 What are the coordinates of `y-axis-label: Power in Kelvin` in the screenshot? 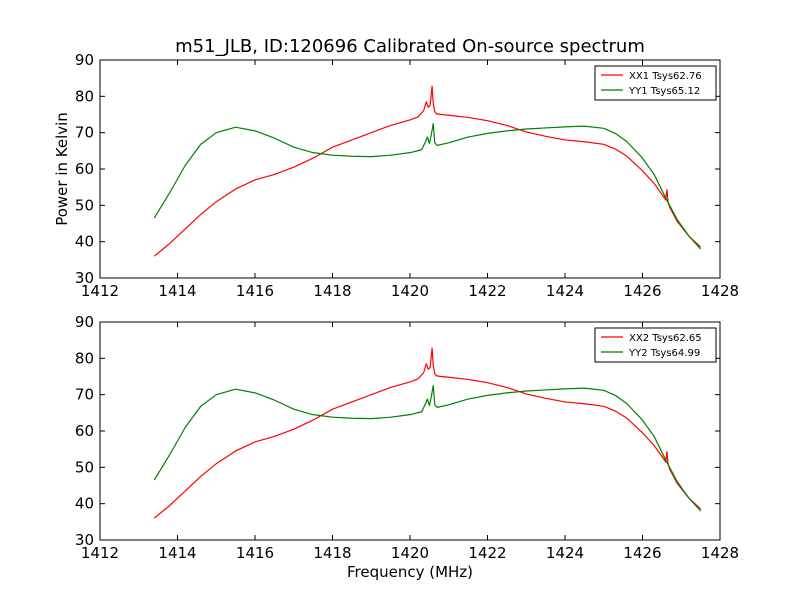 It's located at (62, 169).